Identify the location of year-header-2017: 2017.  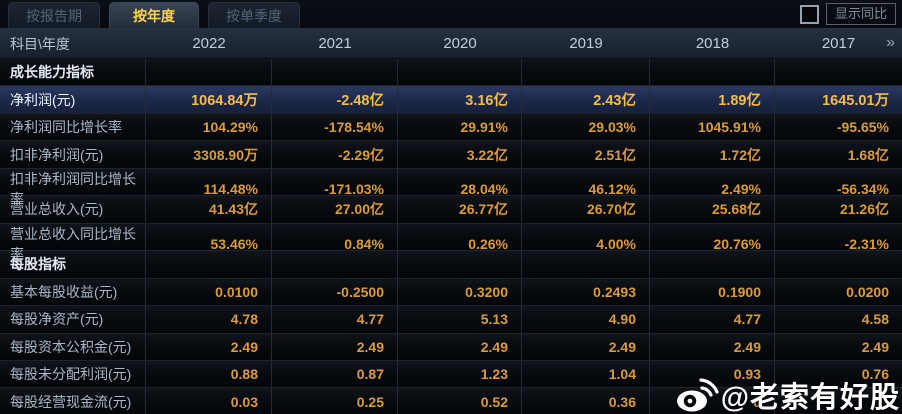
(838, 43).